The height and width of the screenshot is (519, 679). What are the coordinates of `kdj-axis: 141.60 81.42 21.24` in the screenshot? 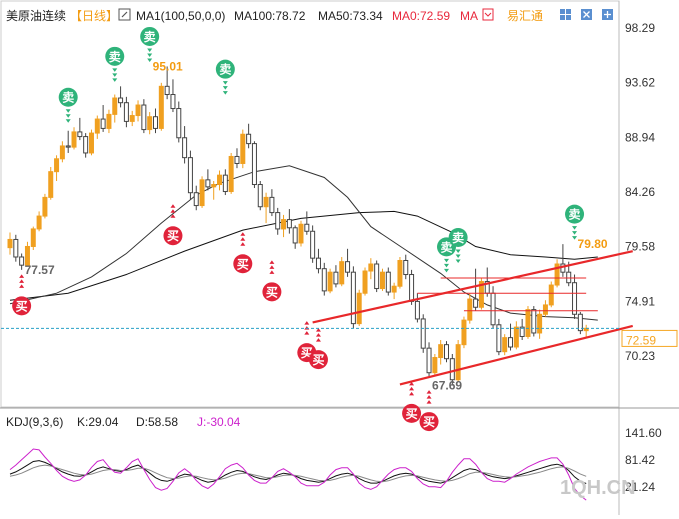 It's located at (643, 460).